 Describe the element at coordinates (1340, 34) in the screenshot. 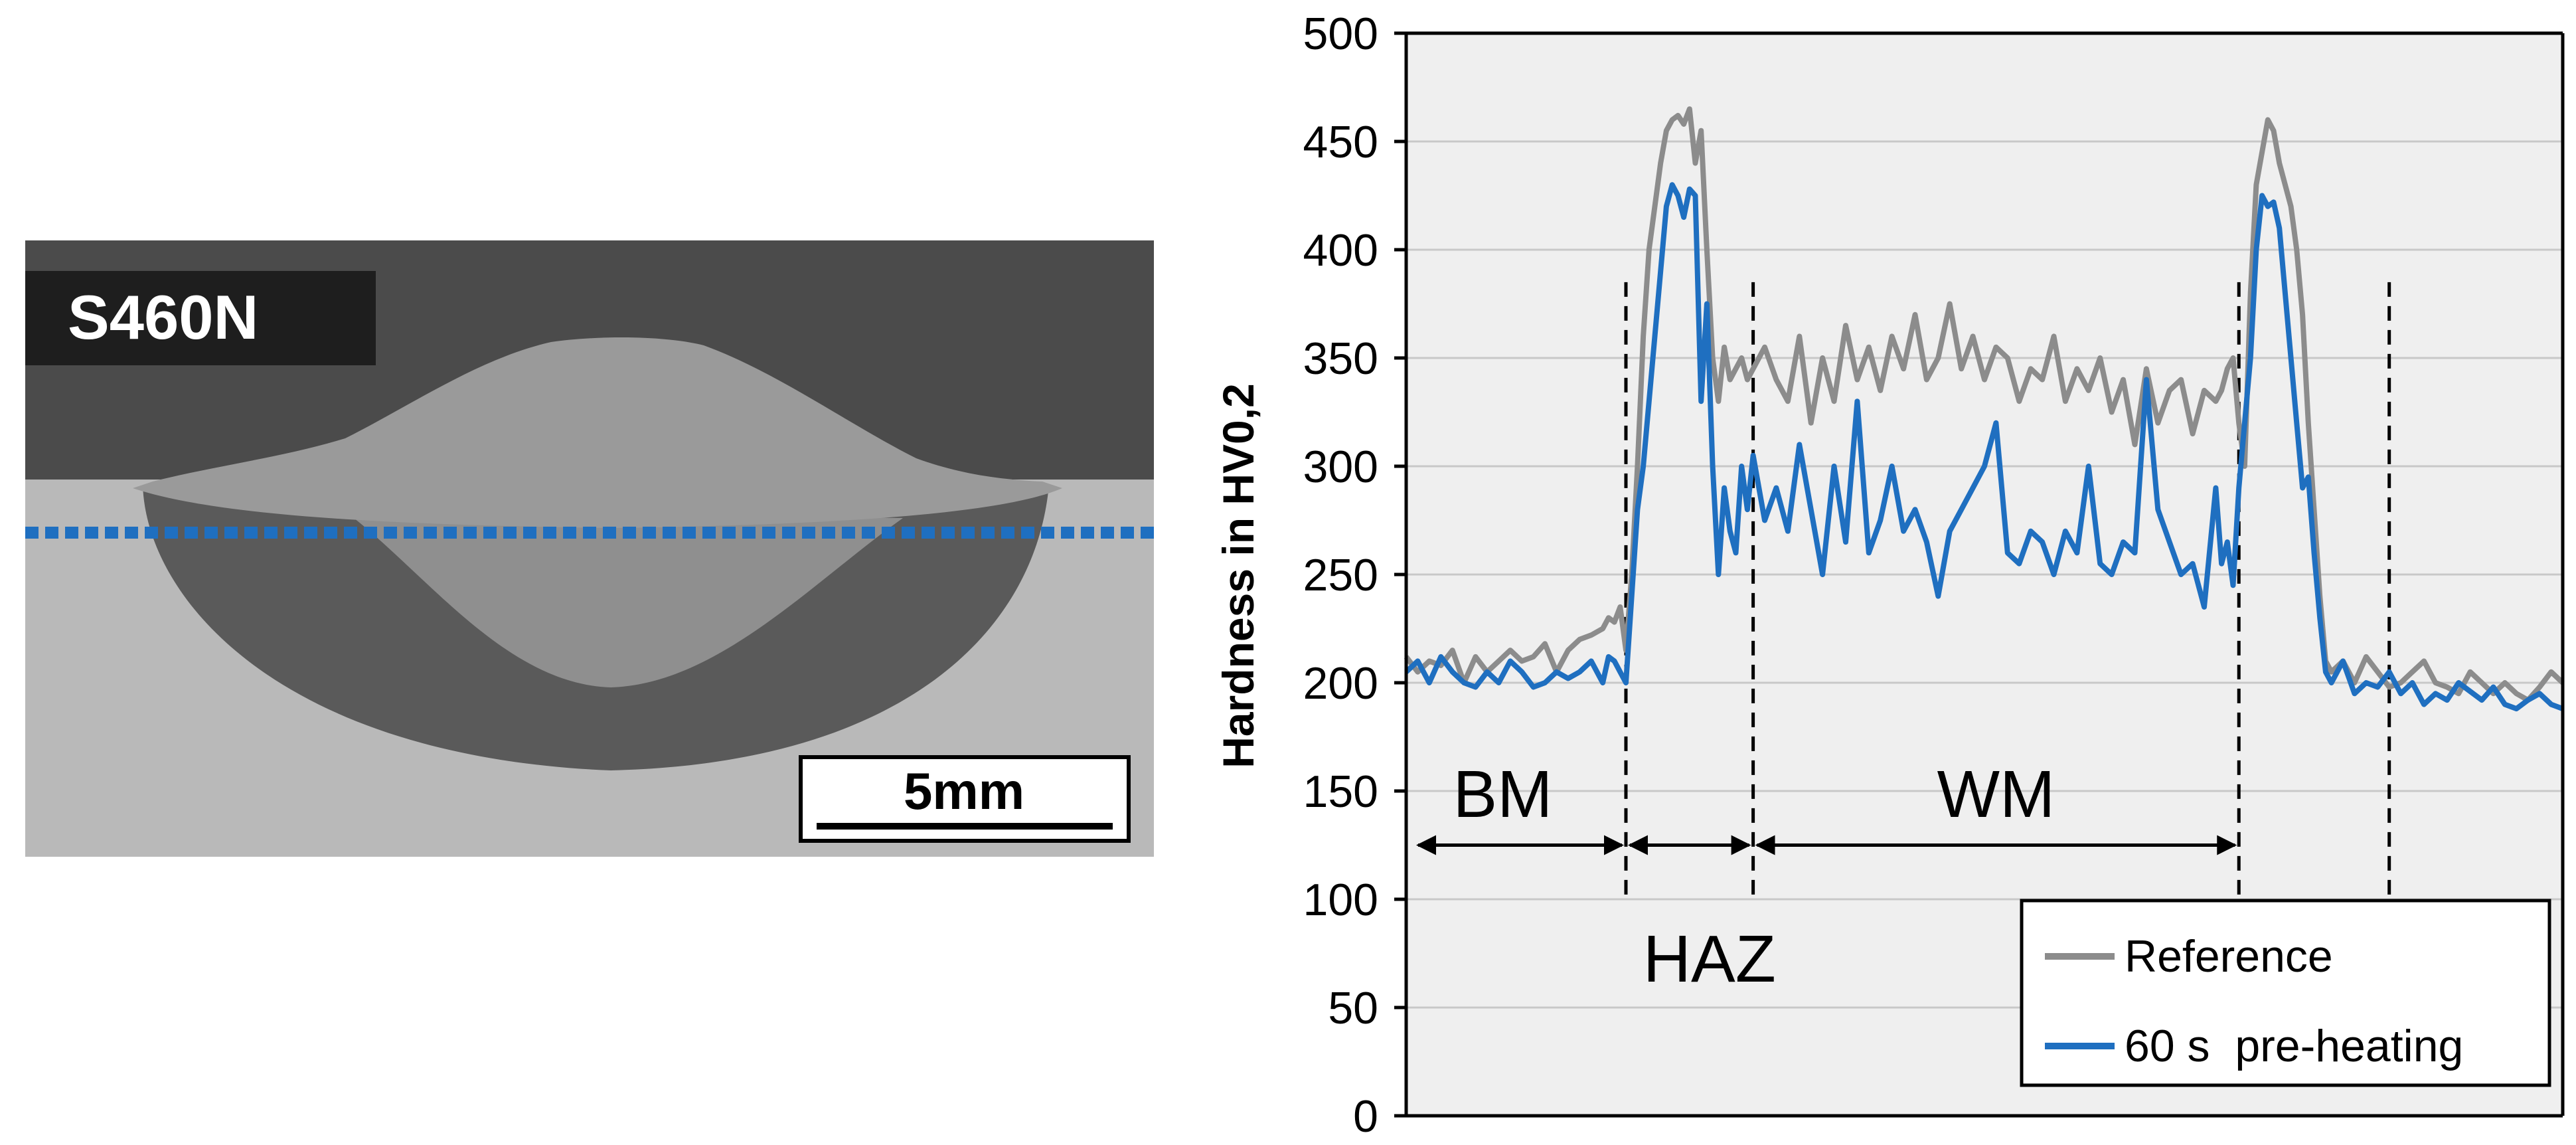

I see `y-tick-label: 500` at that location.